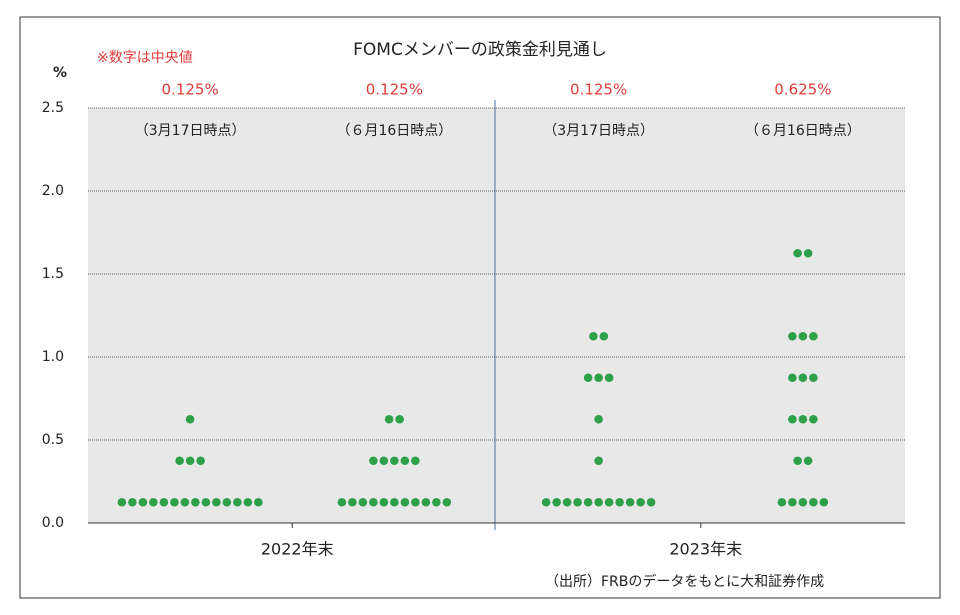 The image size is (960, 615). What do you see at coordinates (53, 191) in the screenshot?
I see `y-tick-label: 2.0` at bounding box center [53, 191].